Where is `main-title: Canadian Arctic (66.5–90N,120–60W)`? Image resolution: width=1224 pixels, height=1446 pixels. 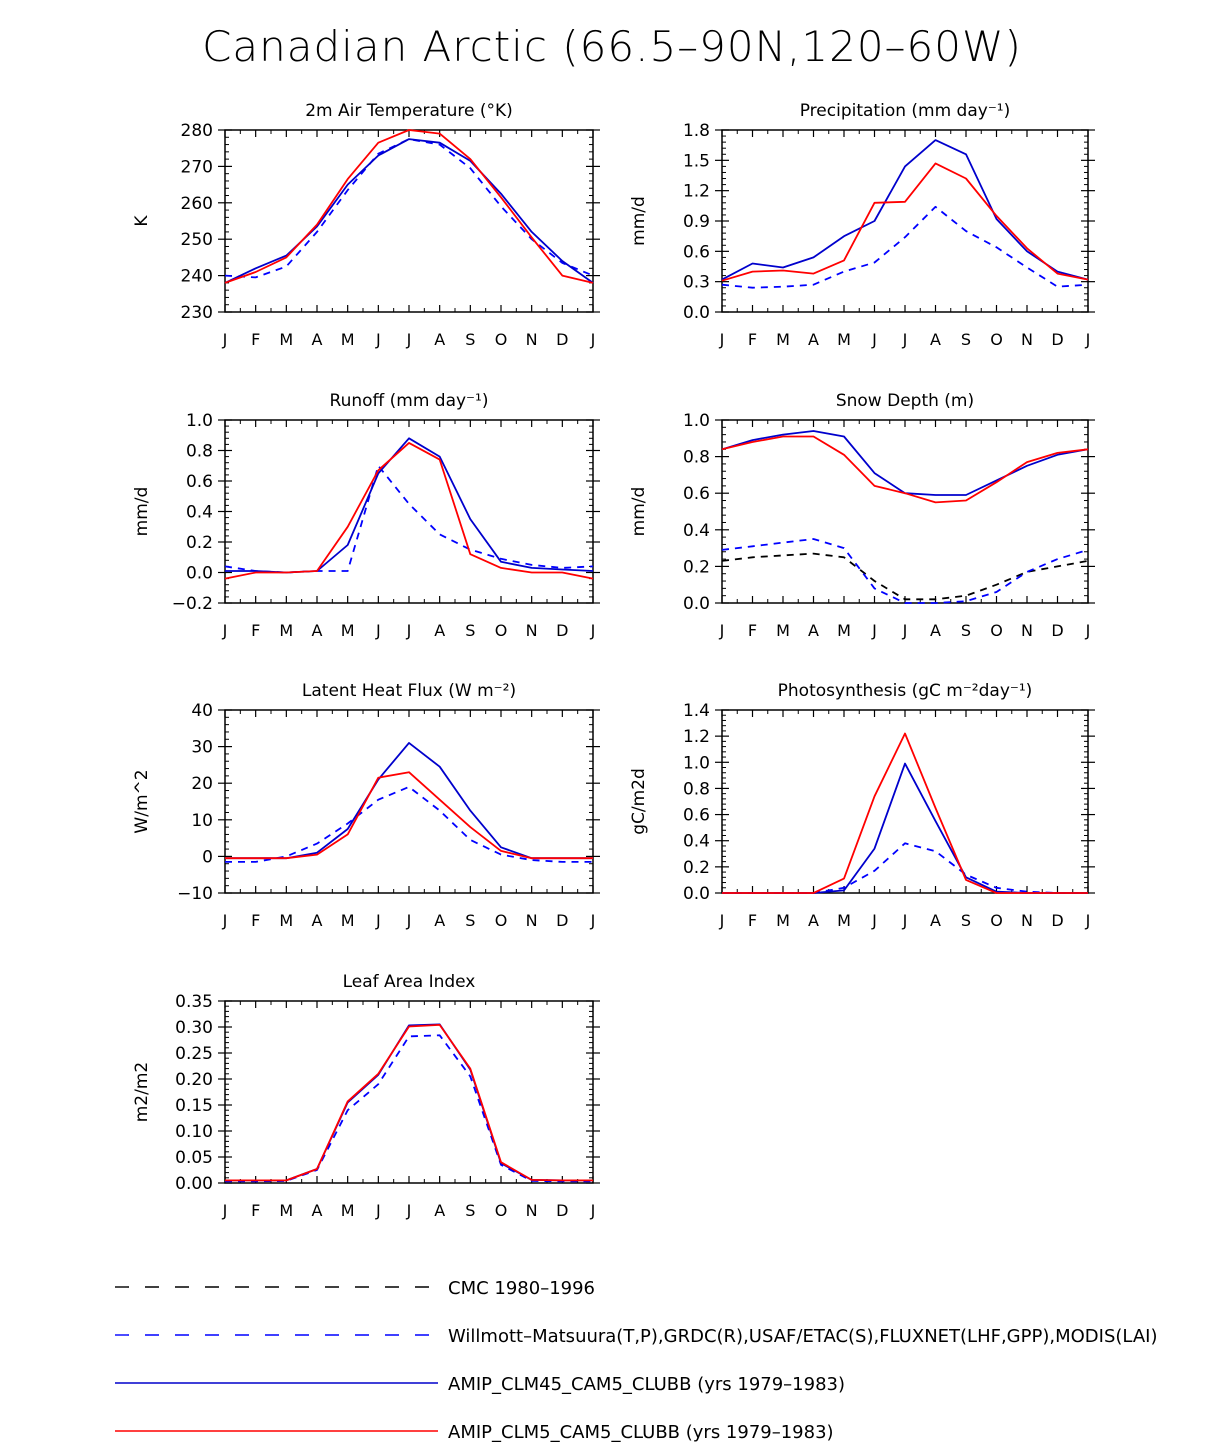
main-title: Canadian Arctic (66.5–90N,120–60W) is located at coordinates (612, 46).